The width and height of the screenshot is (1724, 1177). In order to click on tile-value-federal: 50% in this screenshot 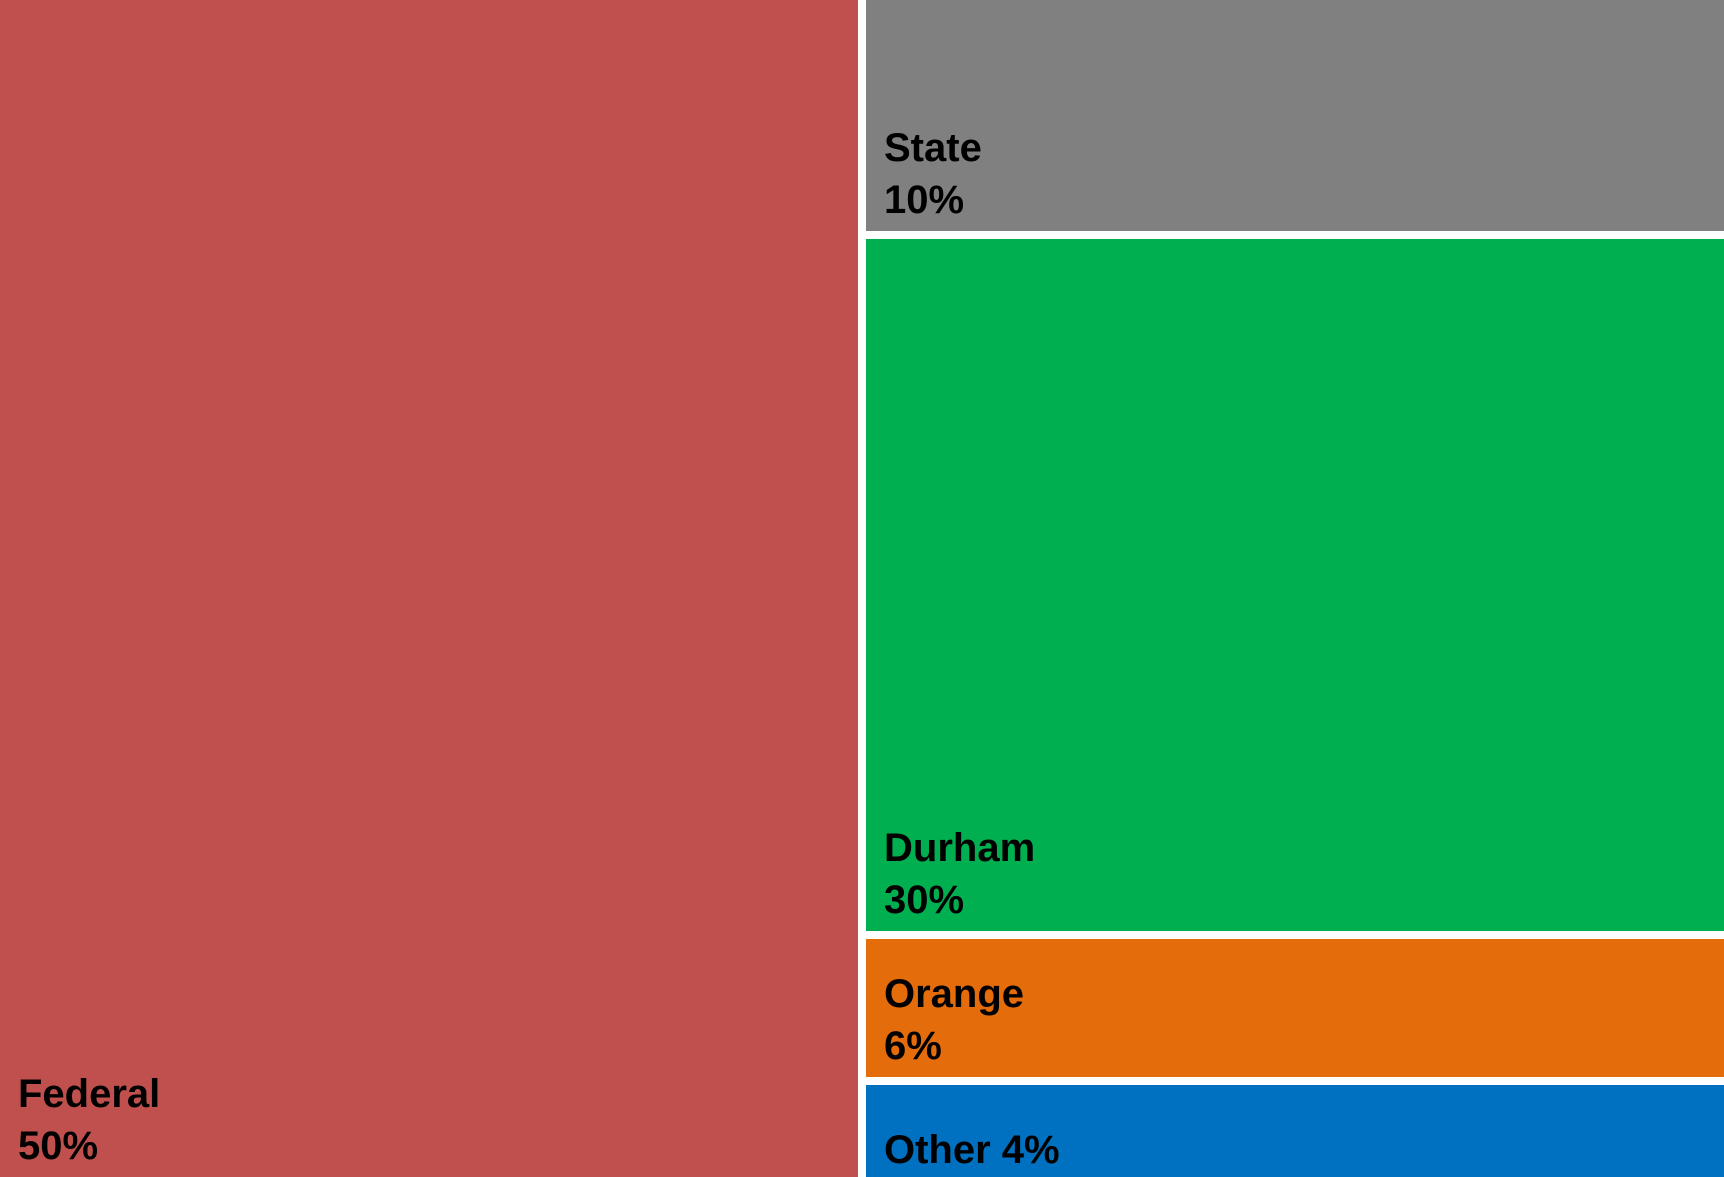, I will do `click(58, 1146)`.